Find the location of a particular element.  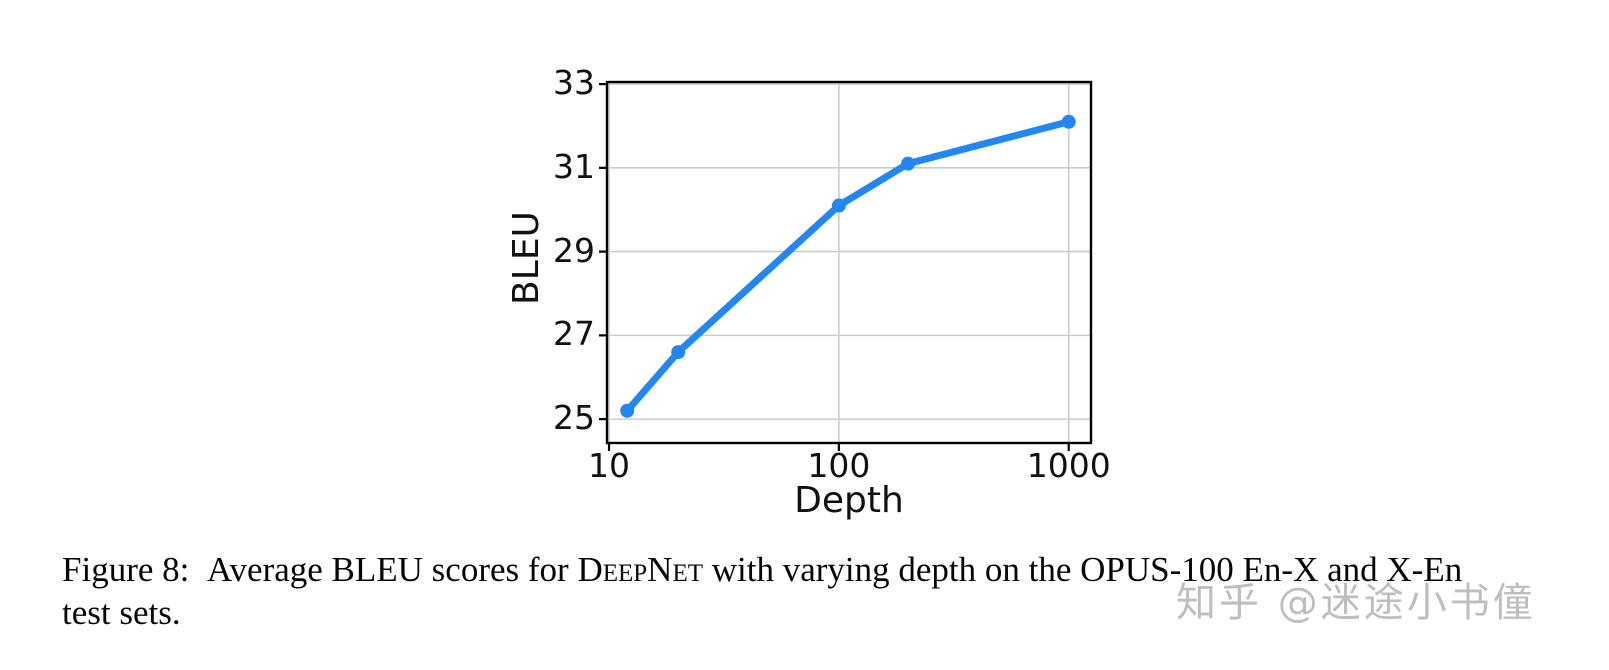

x-tick-label: 10 is located at coordinates (609, 465).